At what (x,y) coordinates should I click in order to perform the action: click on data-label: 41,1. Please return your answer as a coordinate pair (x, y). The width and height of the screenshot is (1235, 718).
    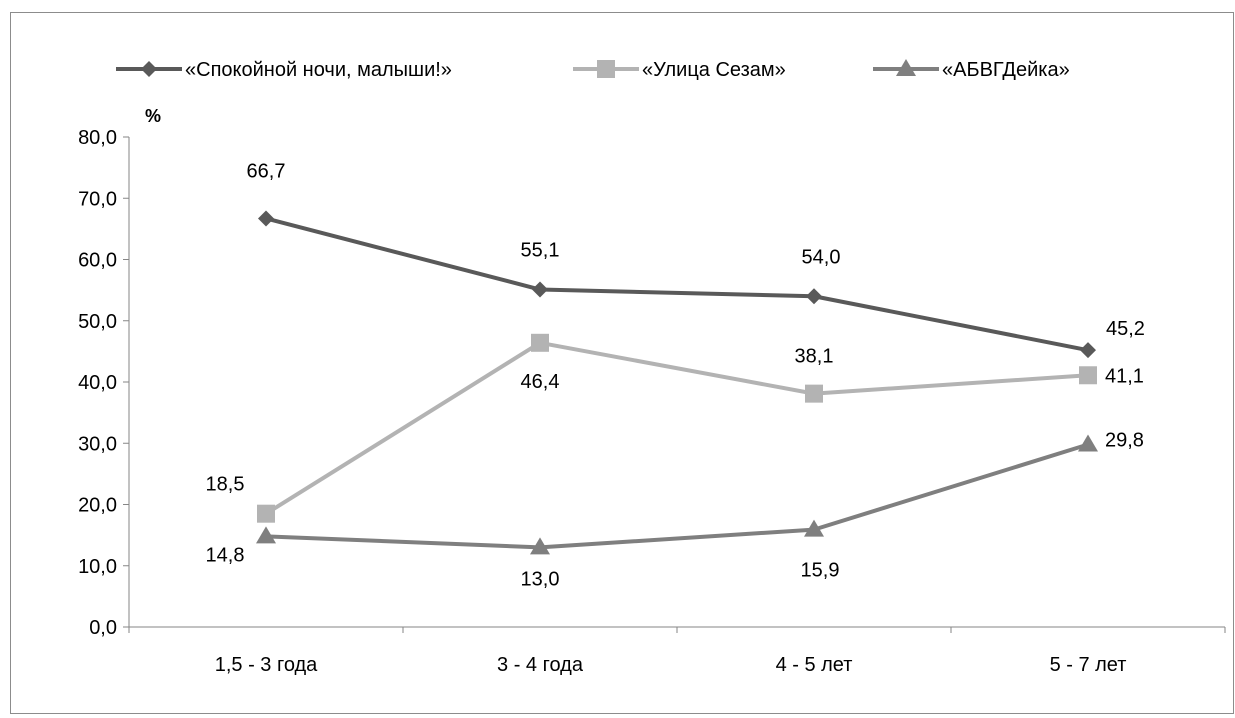
    Looking at the image, I should click on (1124, 376).